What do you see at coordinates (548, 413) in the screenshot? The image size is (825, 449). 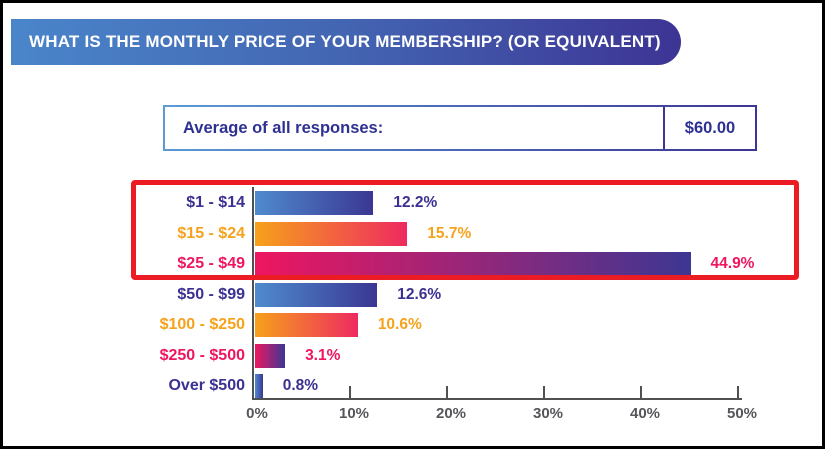 I see `axis-tick-label: 30%` at bounding box center [548, 413].